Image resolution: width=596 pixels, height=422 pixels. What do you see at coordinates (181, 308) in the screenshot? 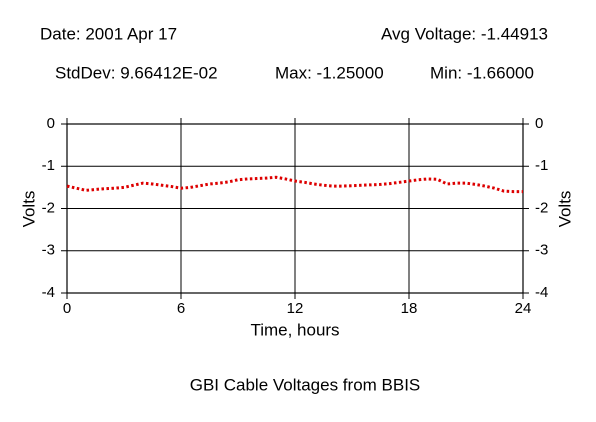
I see `x-tick-label: 6` at bounding box center [181, 308].